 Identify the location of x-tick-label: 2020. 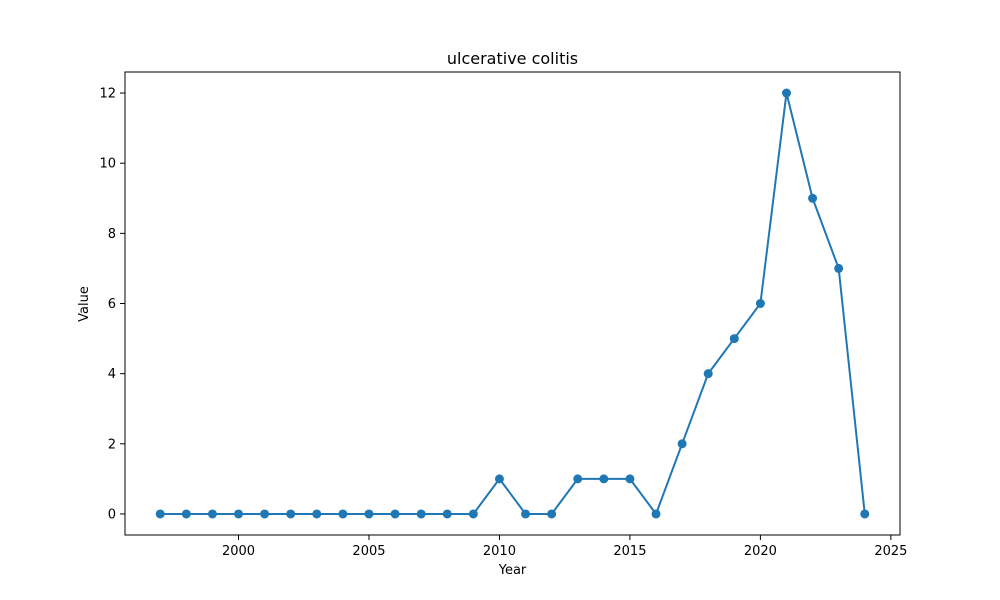
(760, 551).